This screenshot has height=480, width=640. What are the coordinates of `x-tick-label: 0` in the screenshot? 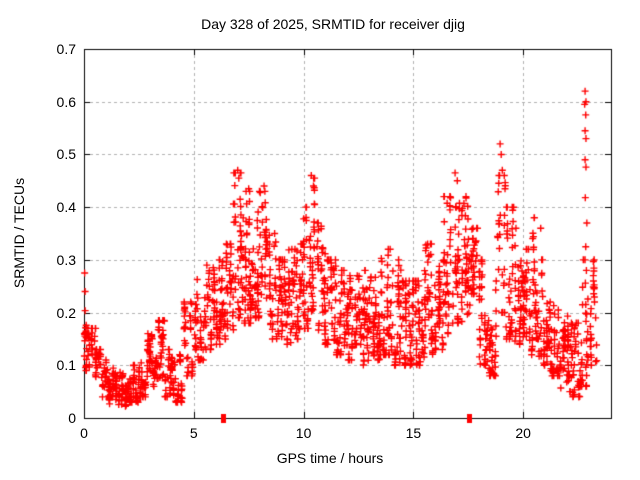 It's located at (84, 433).